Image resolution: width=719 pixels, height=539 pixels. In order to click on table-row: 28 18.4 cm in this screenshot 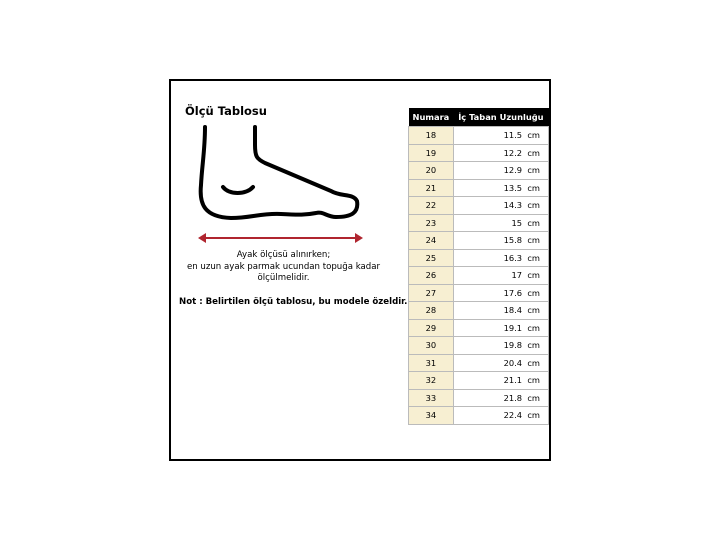, I will do `click(479, 310)`.